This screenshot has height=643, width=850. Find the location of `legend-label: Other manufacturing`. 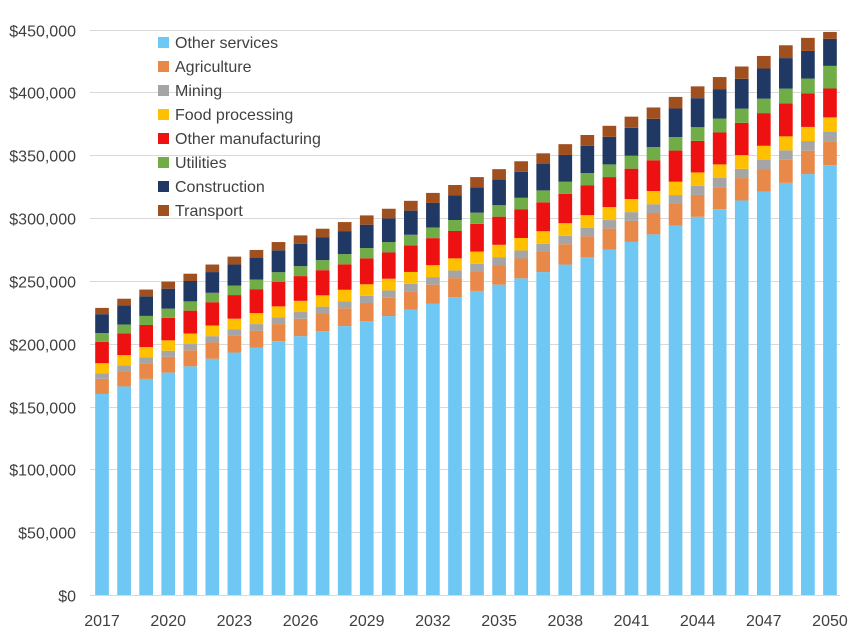

legend-label: Other manufacturing is located at coordinates (248, 139).